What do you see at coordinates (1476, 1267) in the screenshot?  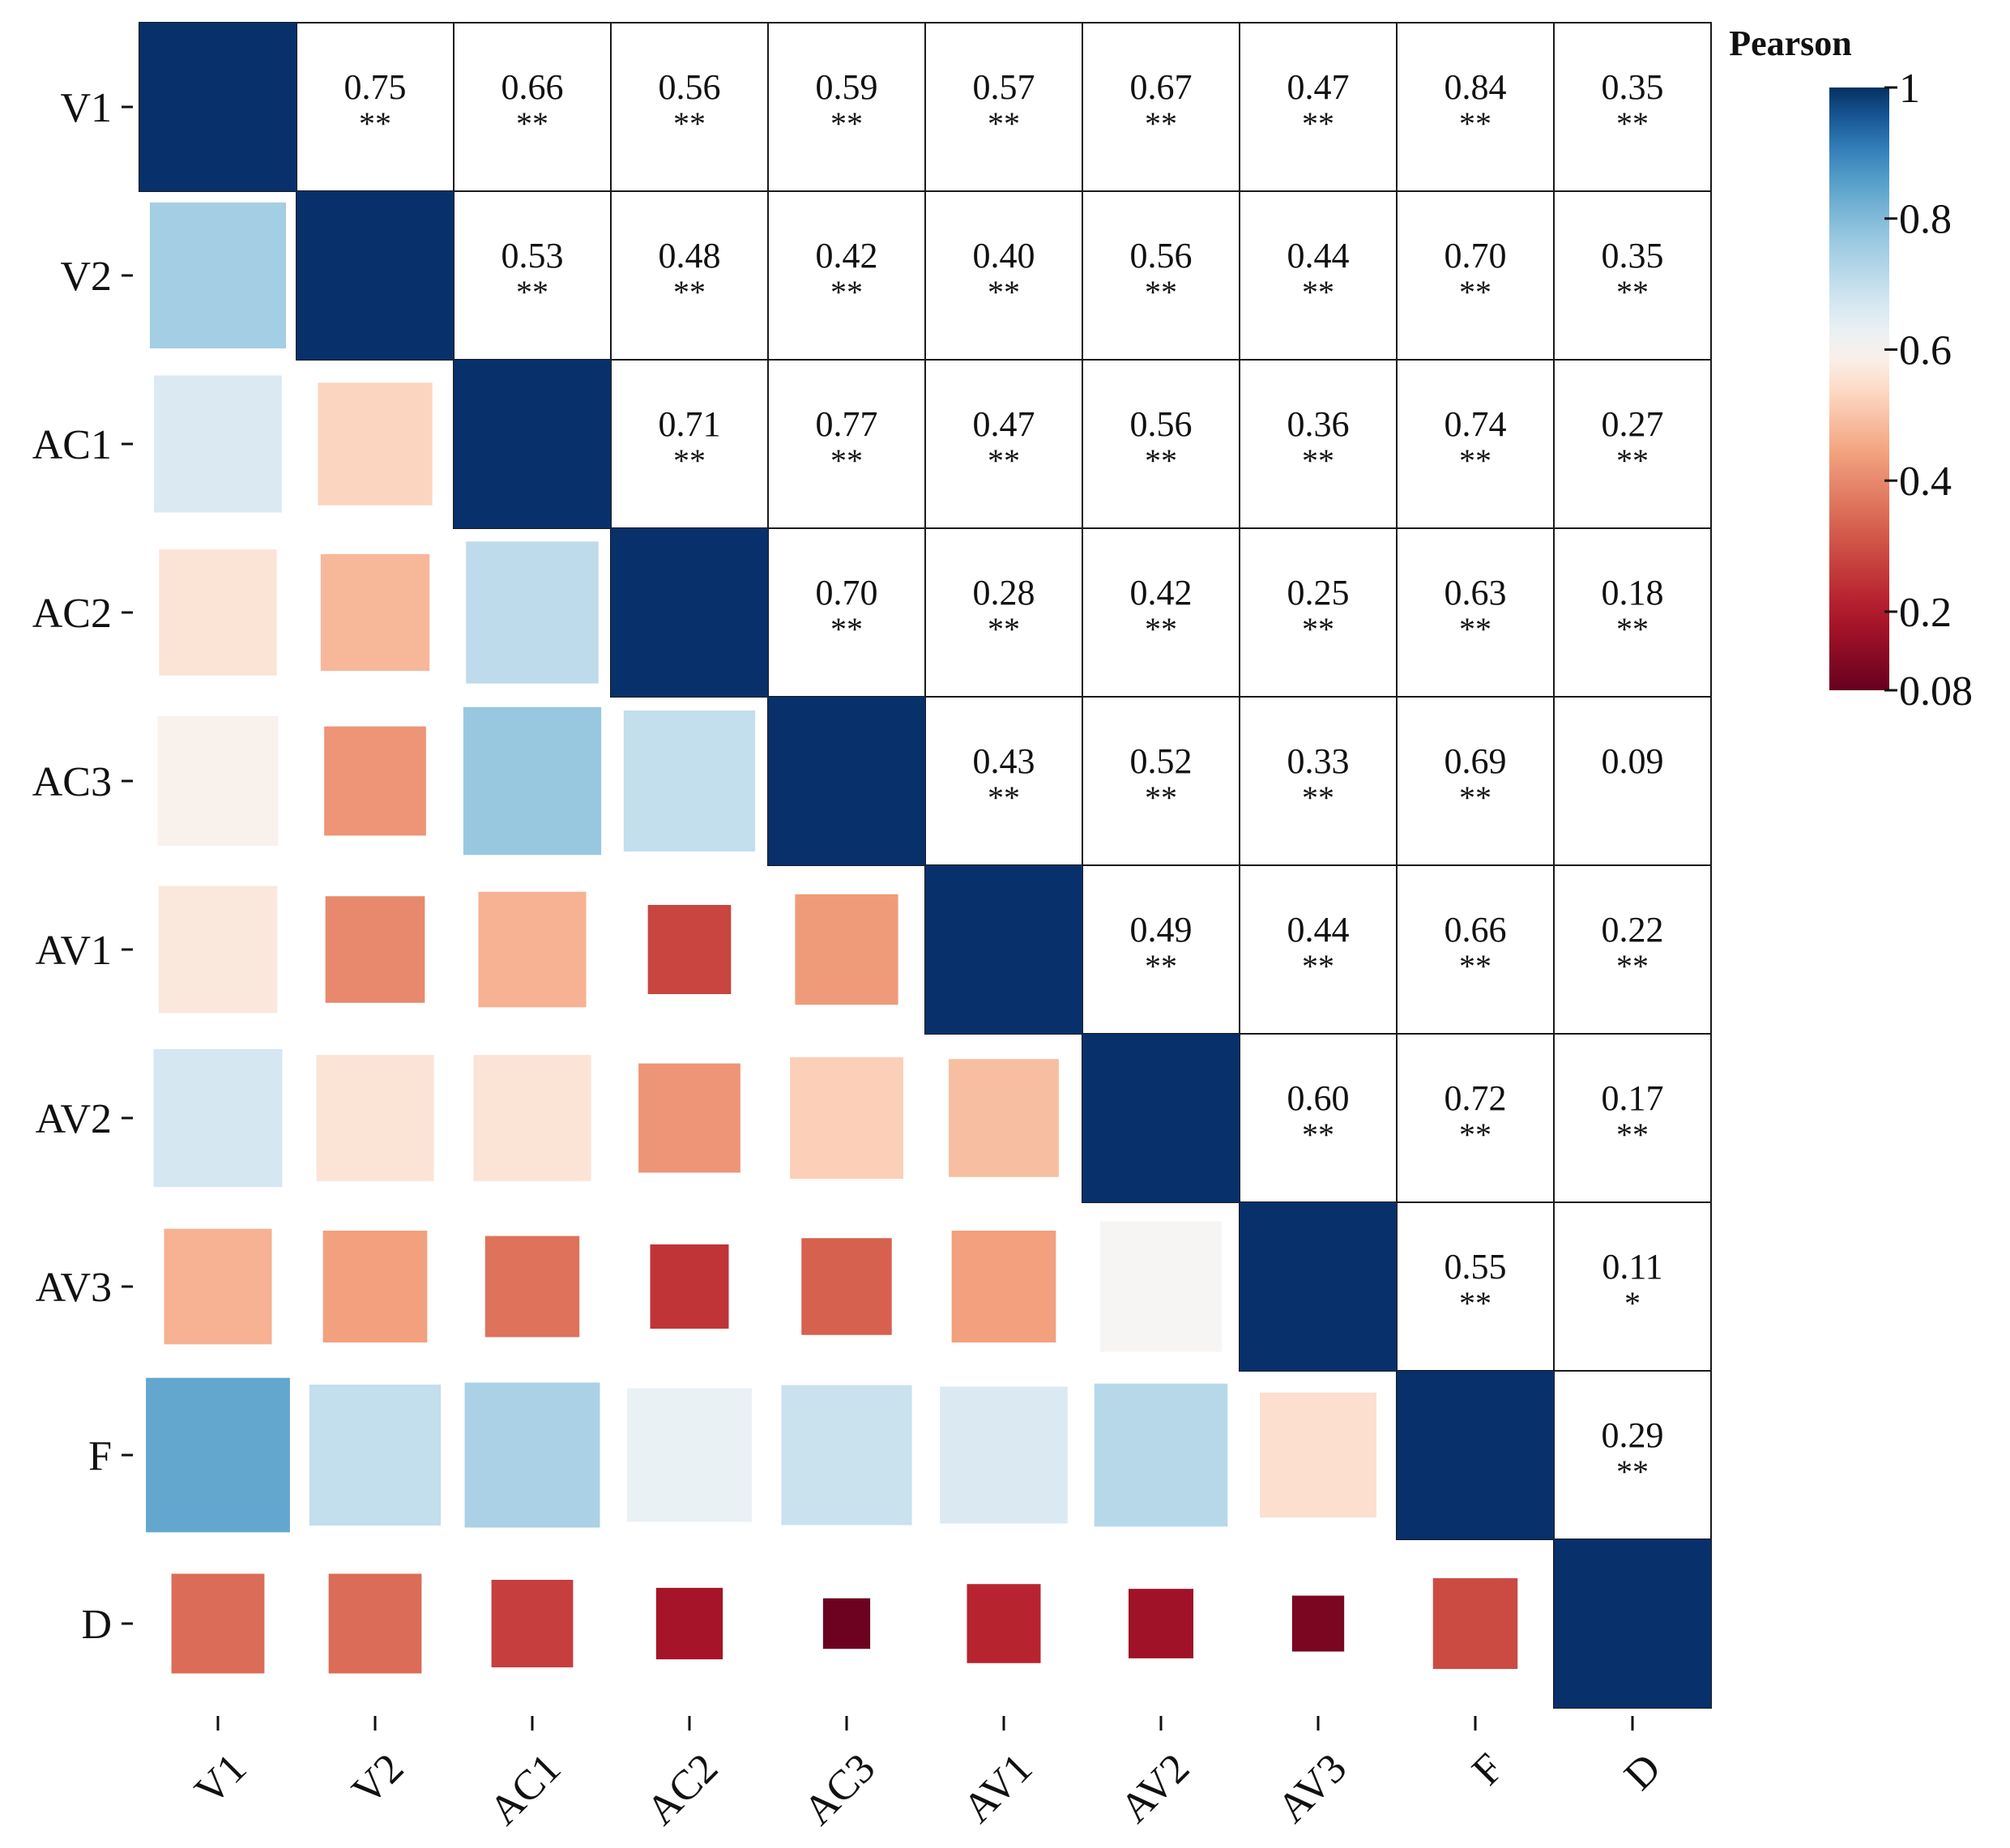 I see `cell-value-label: 0.55` at bounding box center [1476, 1267].